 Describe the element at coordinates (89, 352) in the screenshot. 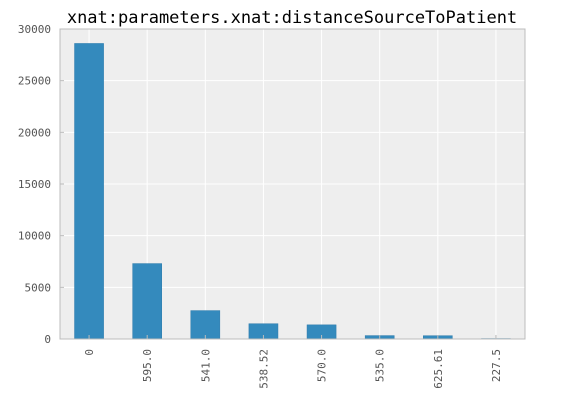

I see `x-tick-label: 0` at that location.